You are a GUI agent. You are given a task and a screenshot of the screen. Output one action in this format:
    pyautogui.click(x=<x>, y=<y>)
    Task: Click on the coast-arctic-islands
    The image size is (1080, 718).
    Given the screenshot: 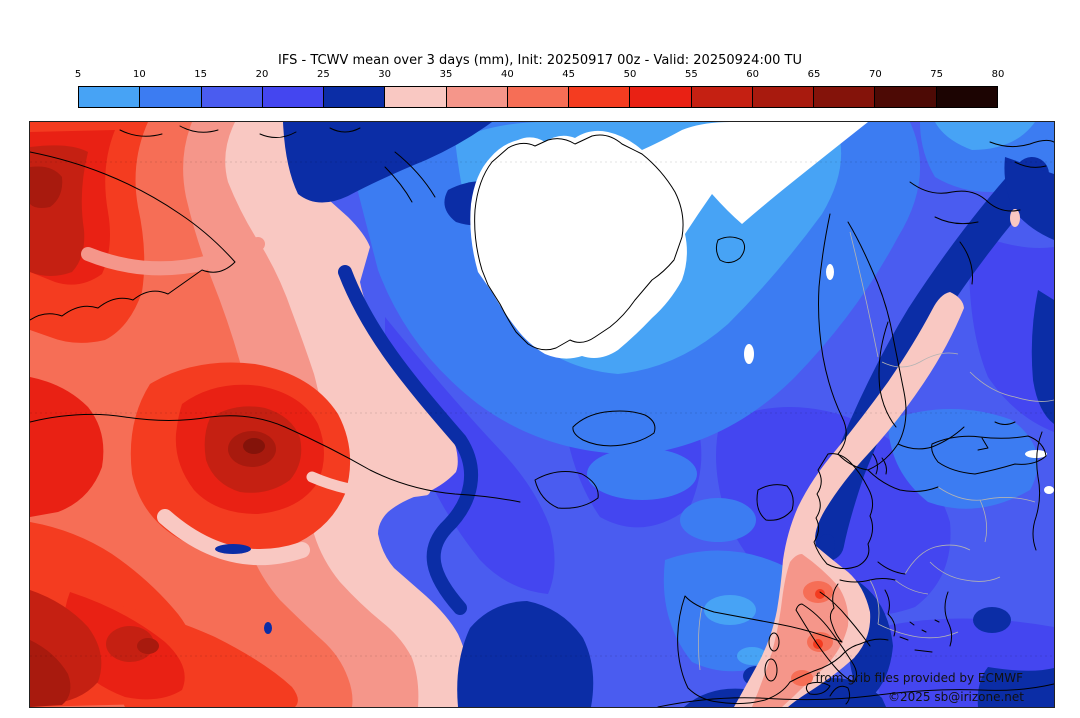 What is the action you would take?
    pyautogui.click(x=277, y=164)
    